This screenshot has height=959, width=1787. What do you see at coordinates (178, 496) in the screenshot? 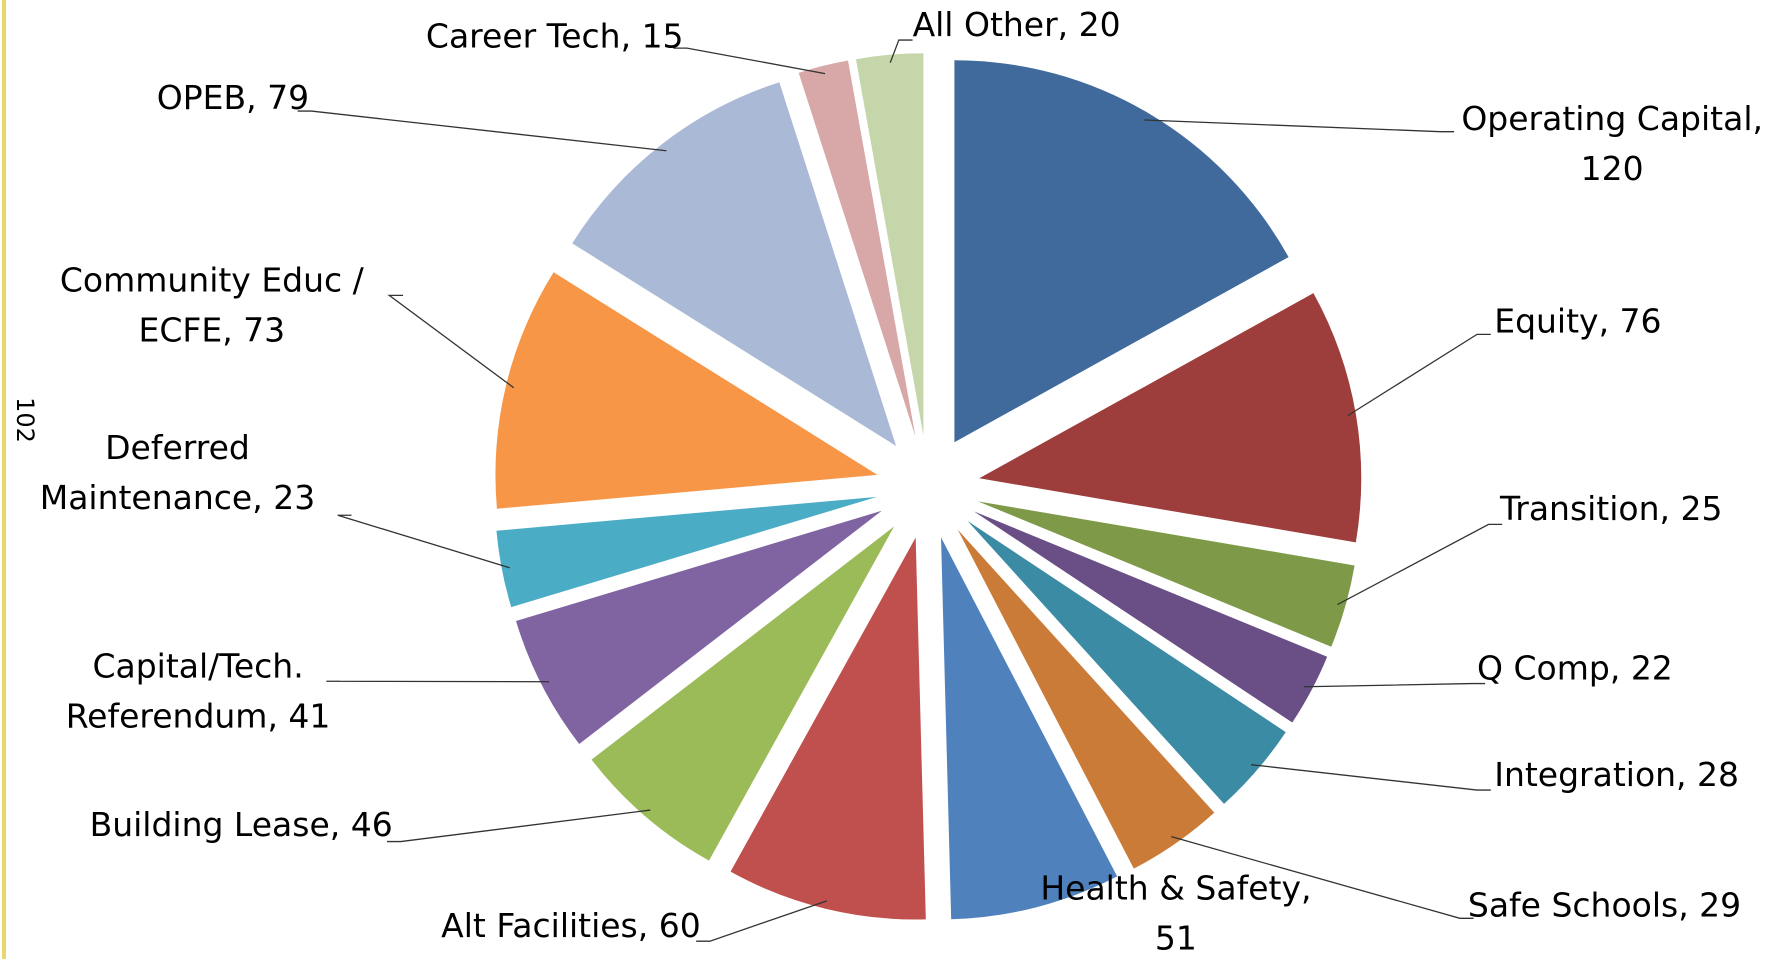
I see `label-line: Maintenance, 23` at bounding box center [178, 496].